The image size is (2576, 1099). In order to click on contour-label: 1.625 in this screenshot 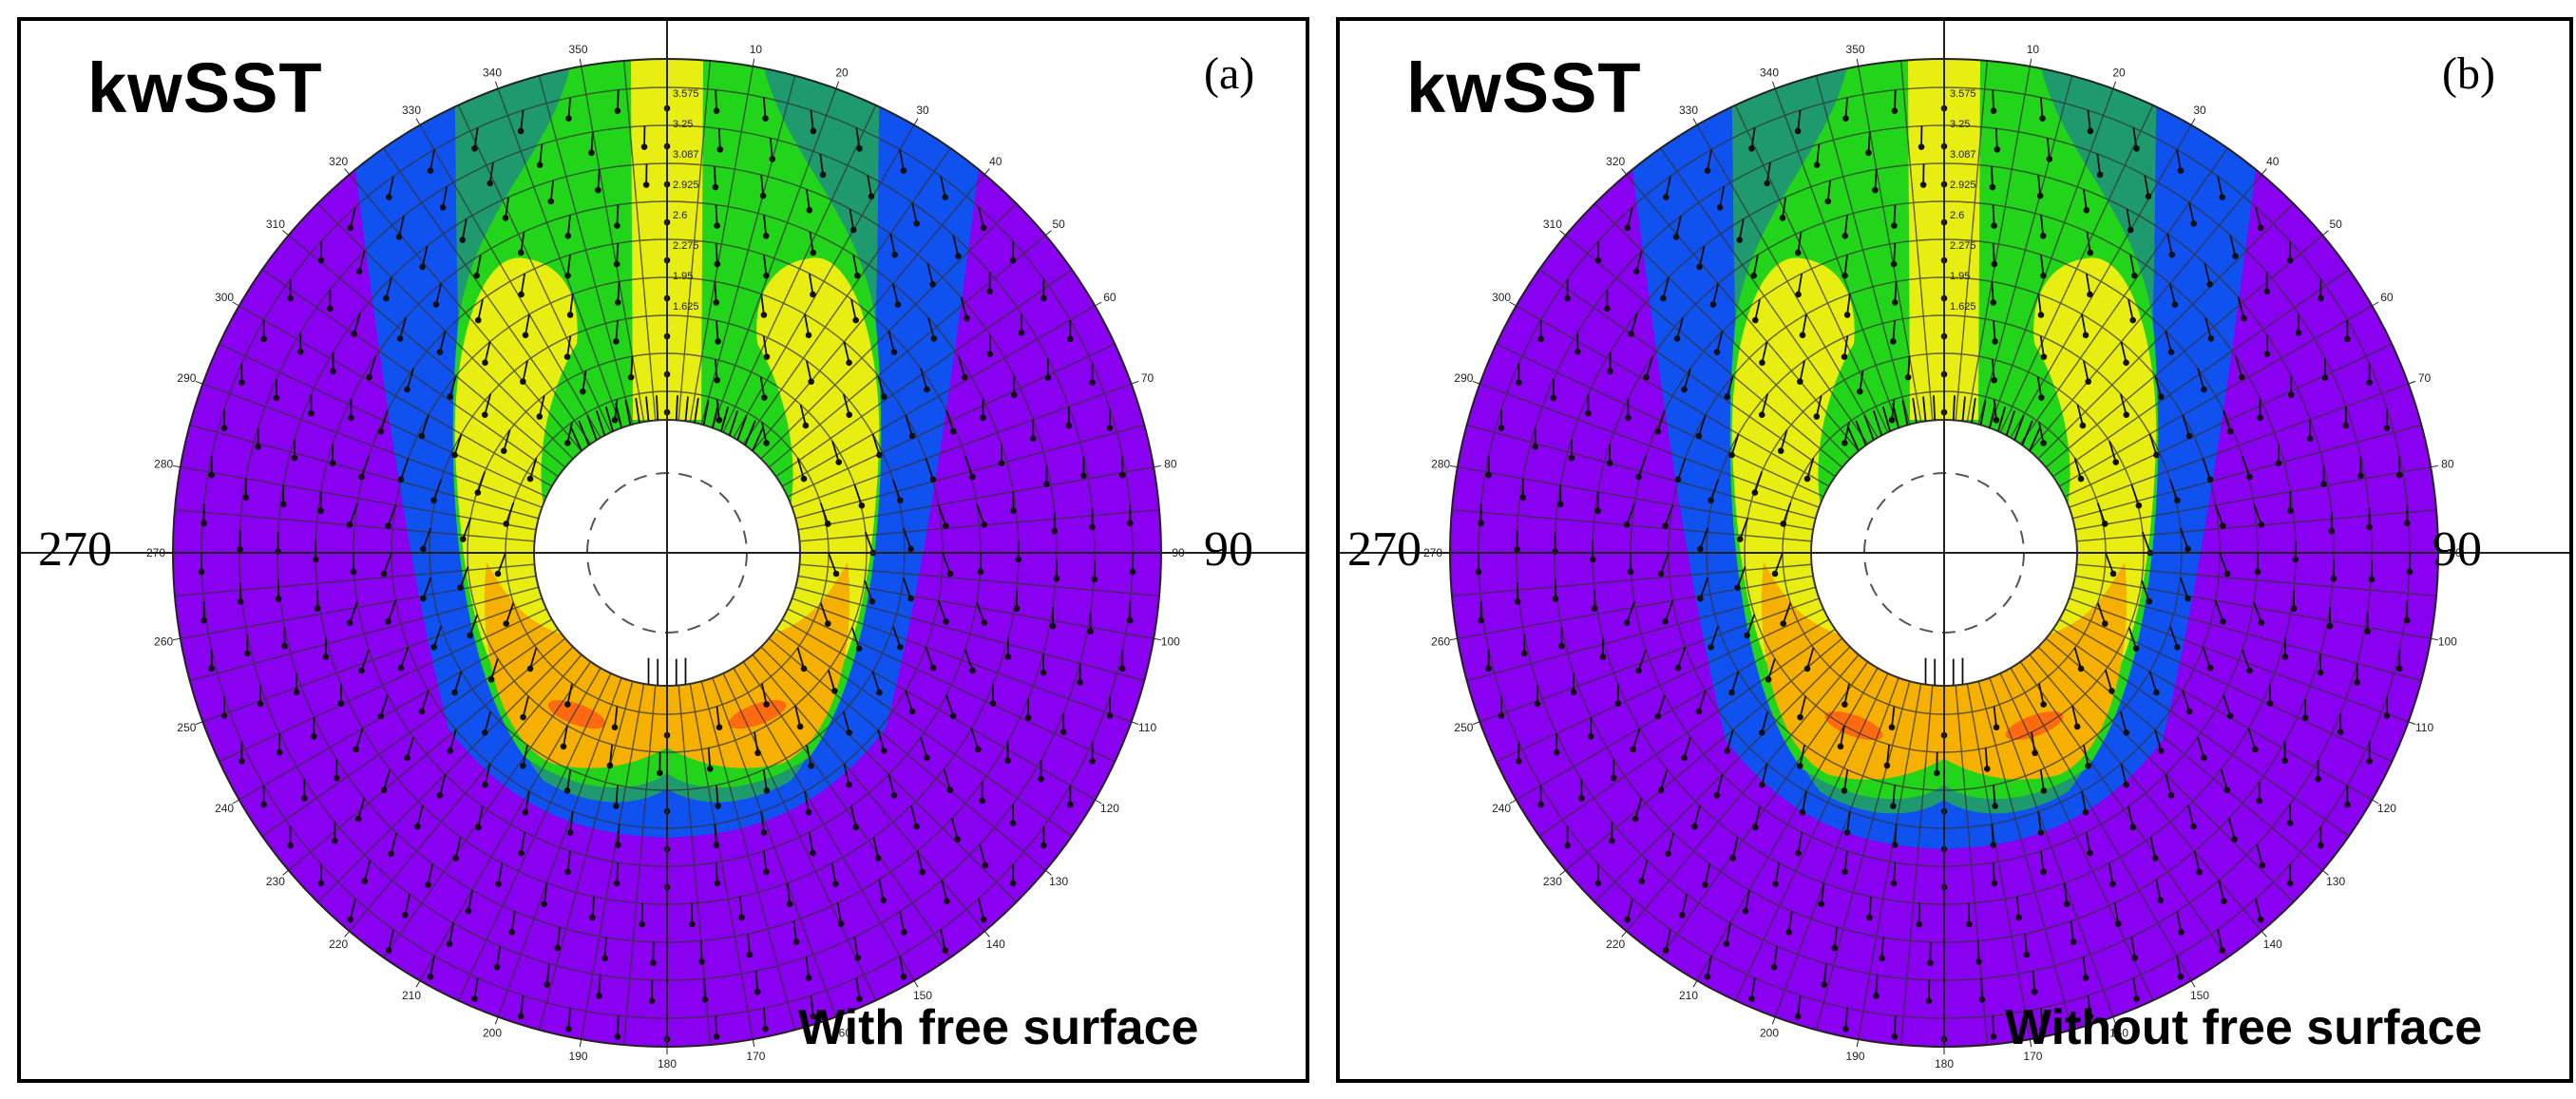, I will do `click(1963, 307)`.